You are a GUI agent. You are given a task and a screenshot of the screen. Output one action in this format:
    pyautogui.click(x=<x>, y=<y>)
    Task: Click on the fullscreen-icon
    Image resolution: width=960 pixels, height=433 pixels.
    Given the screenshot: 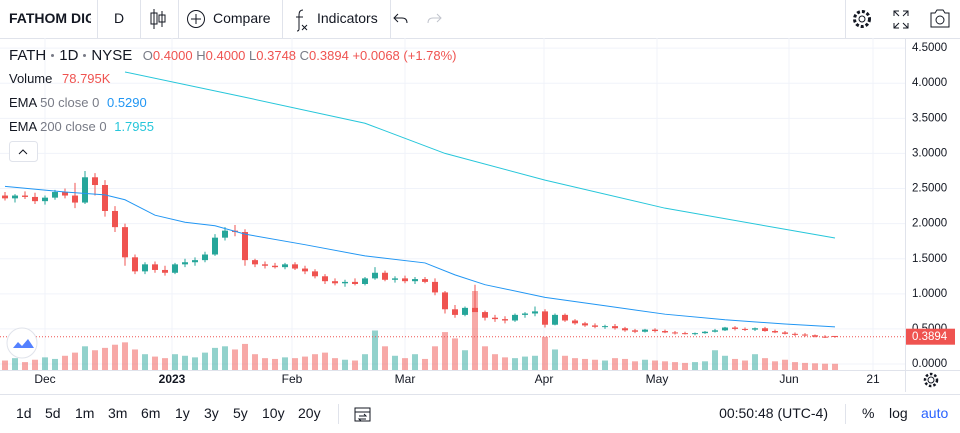 What is the action you would take?
    pyautogui.click(x=901, y=19)
    